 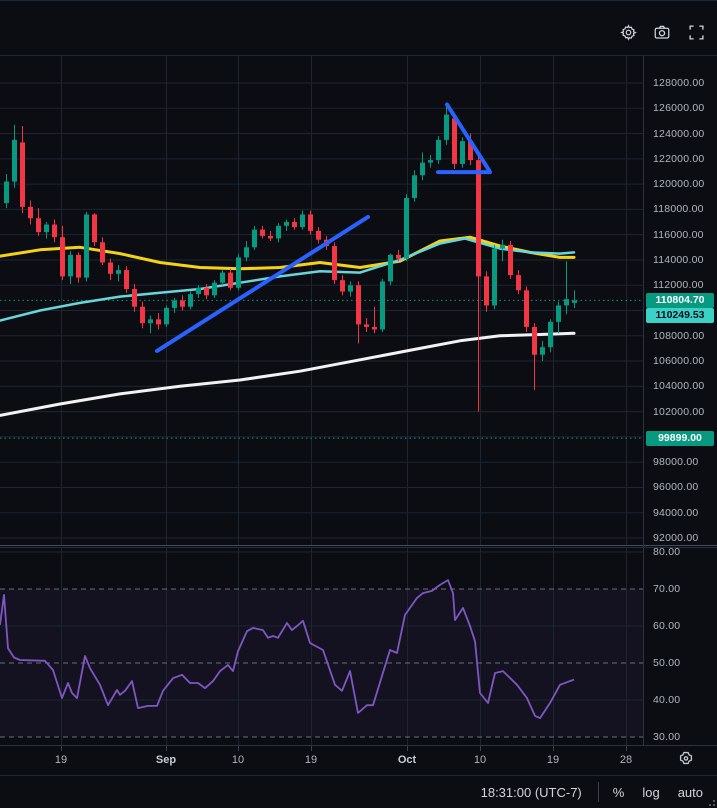 What do you see at coordinates (678, 234) in the screenshot?
I see `price-axis-label: 116000.00` at bounding box center [678, 234].